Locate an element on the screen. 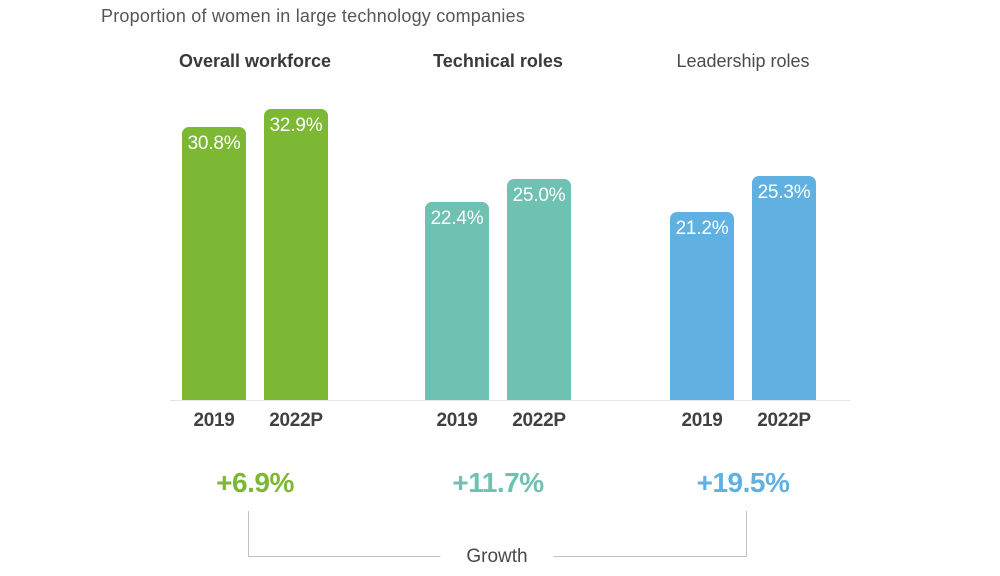 This screenshot has width=1000, height=576. bar-technical-2022p: 25.0% is located at coordinates (539, 289).